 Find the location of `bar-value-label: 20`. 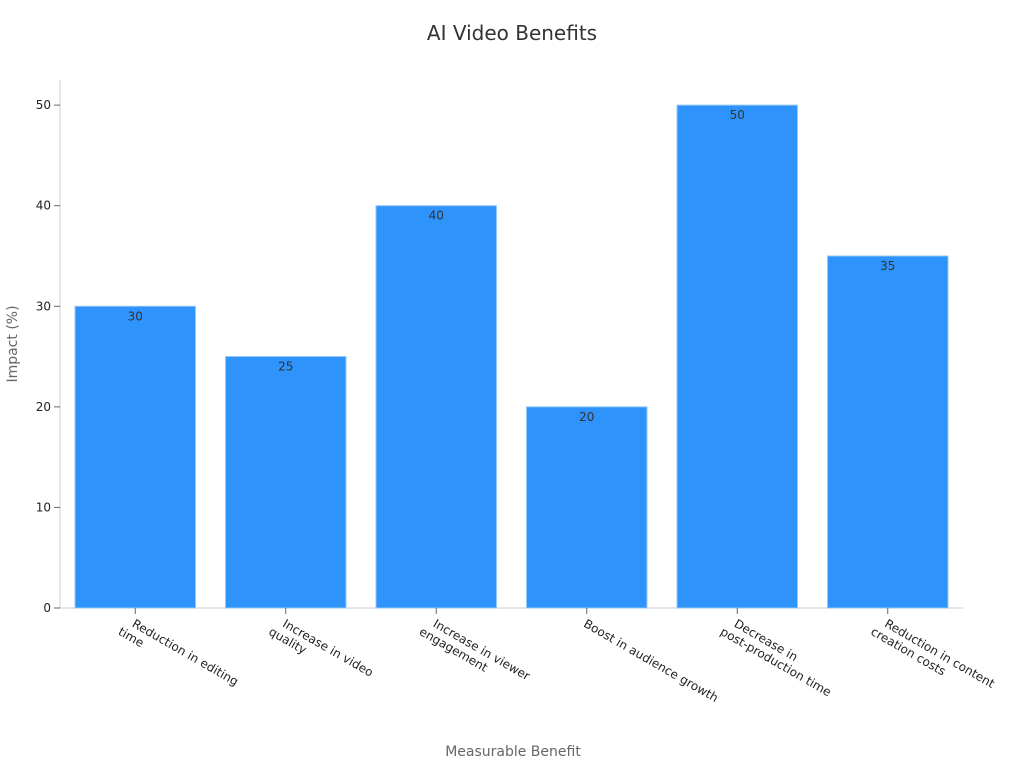

bar-value-label: 20 is located at coordinates (586, 417).